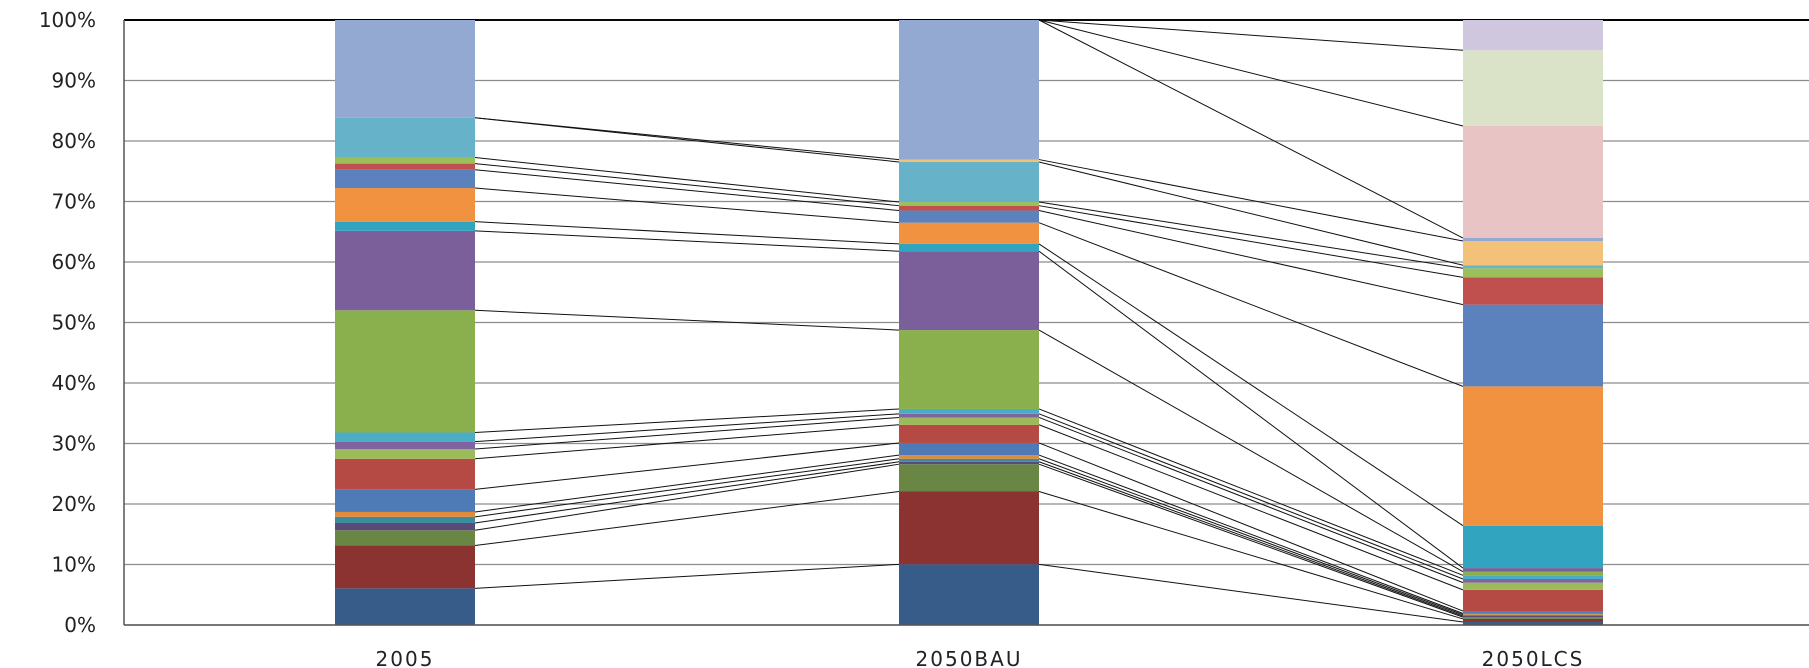 This screenshot has height=668, width=1809. Describe the element at coordinates (74, 262) in the screenshot. I see `y-tick-label: 60%` at that location.